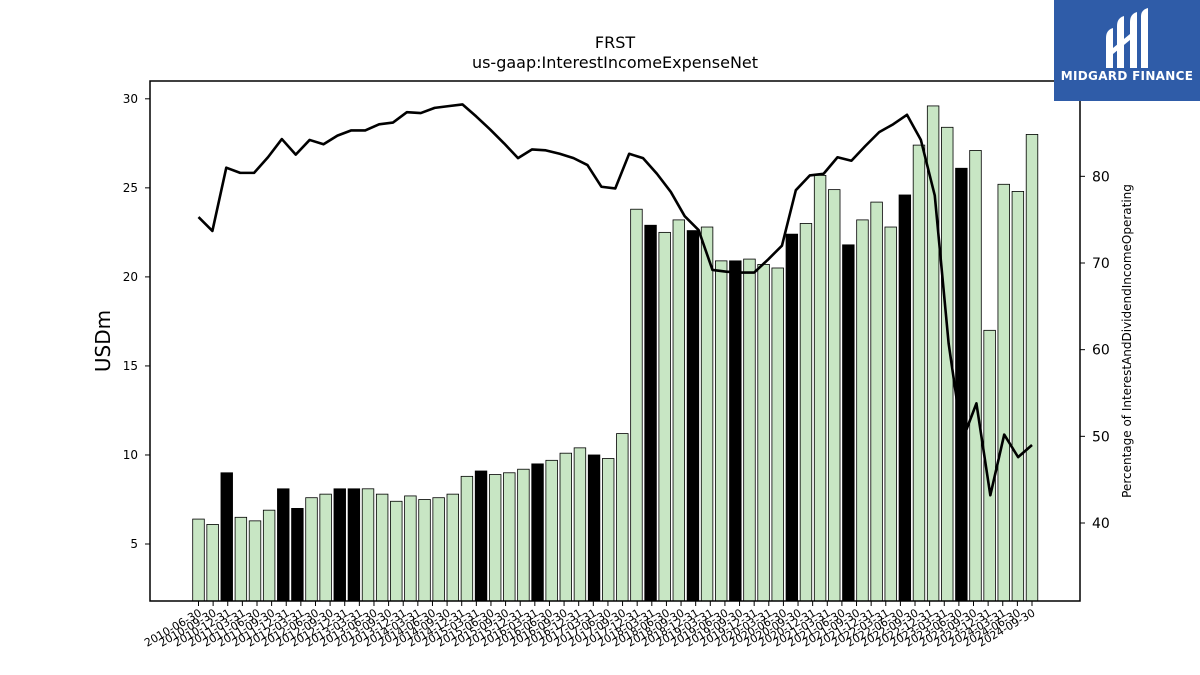 This screenshot has width=1200, height=675. I want to click on y2-tick-label: 60, so click(1101, 351).